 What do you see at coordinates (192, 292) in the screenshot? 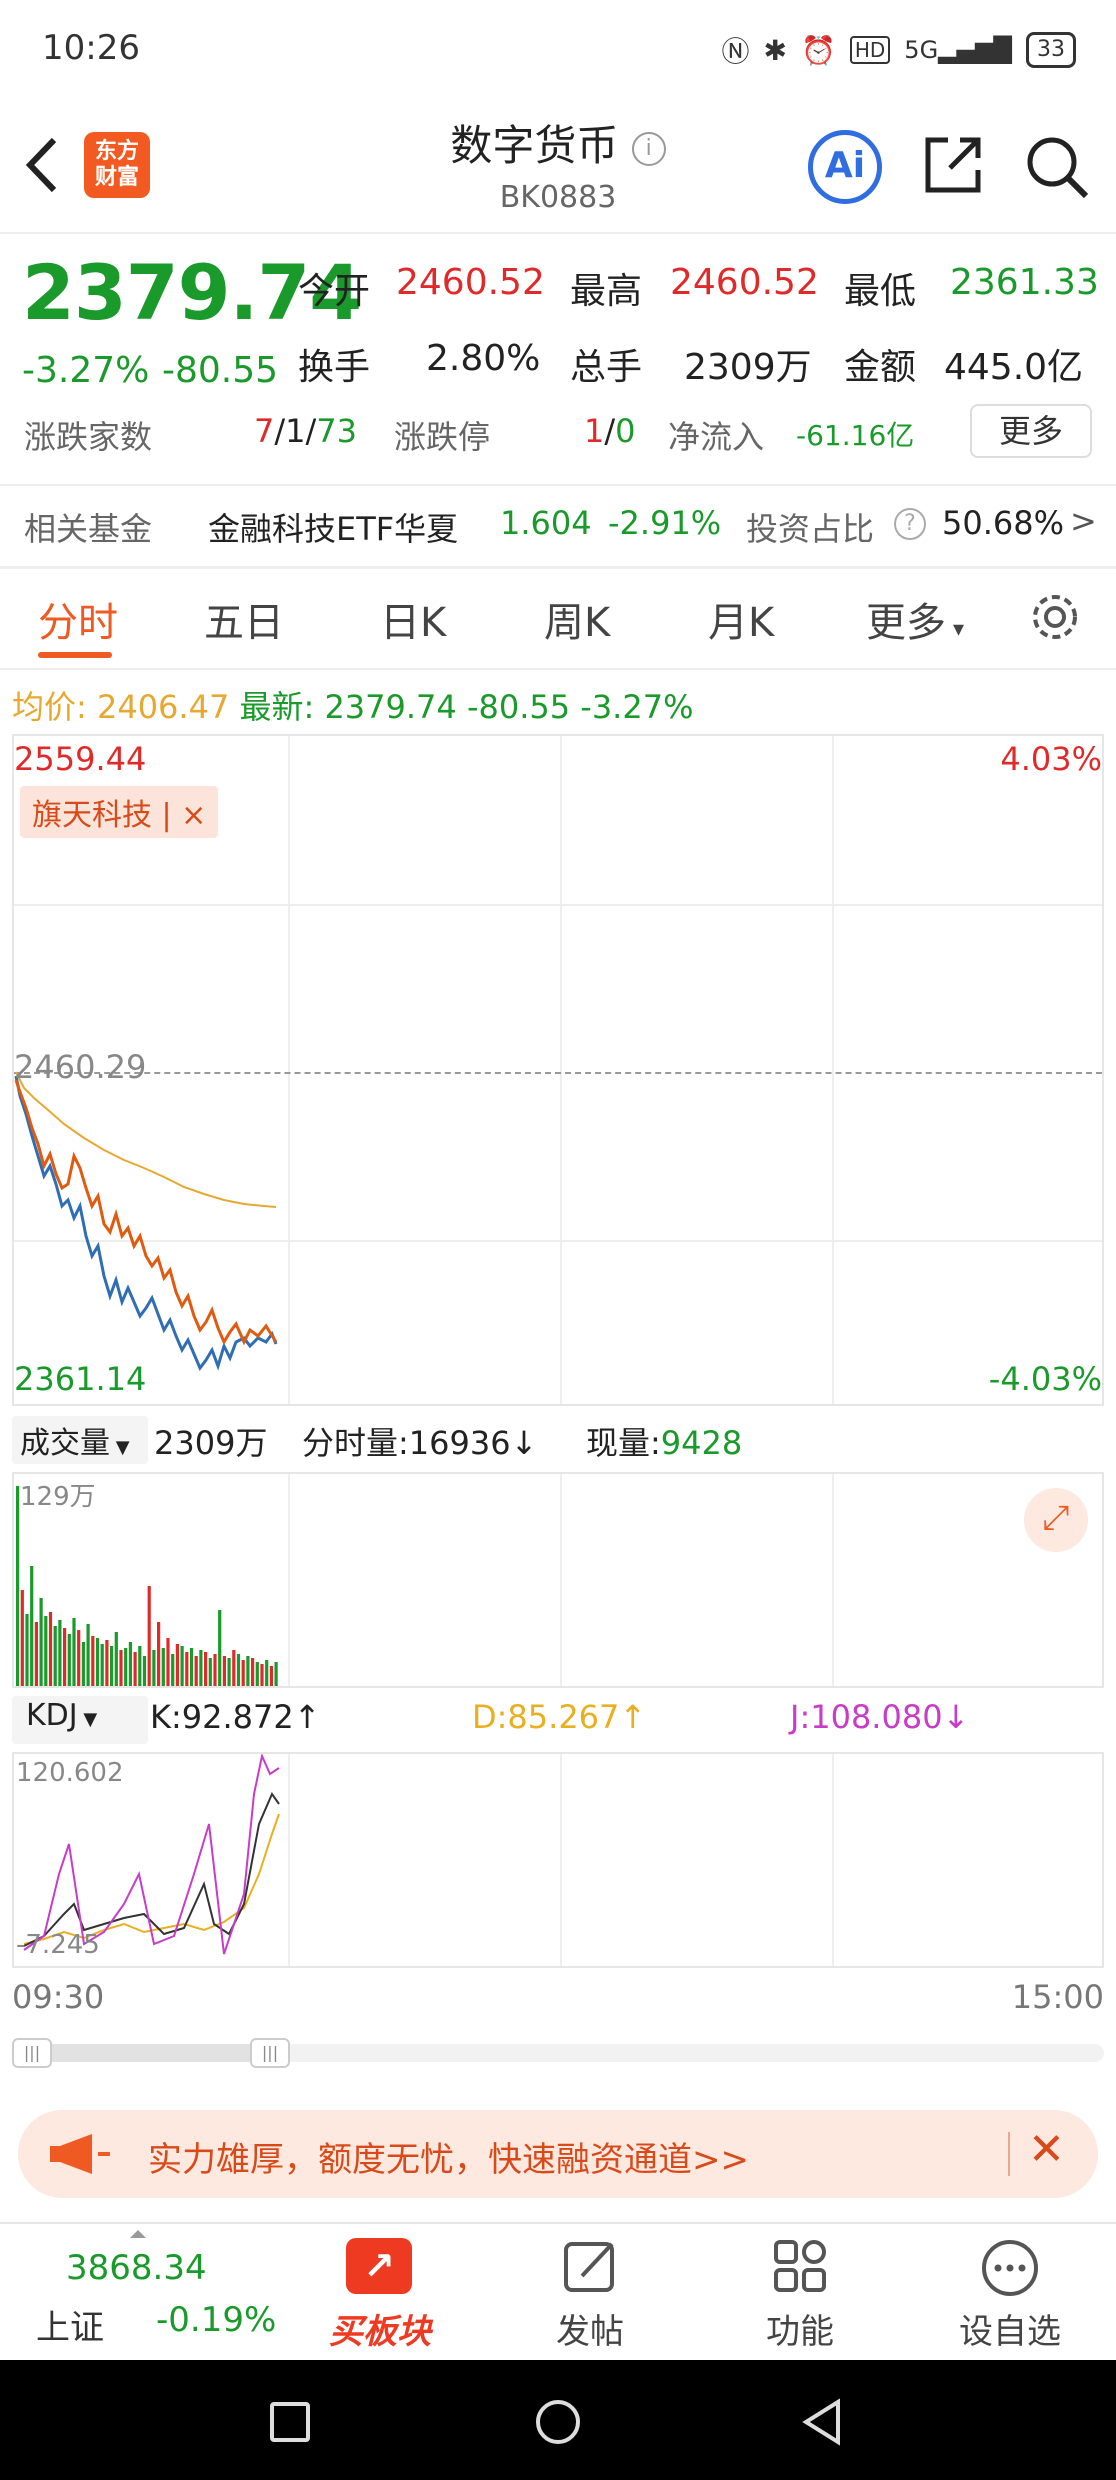
I see `current-price: 2379.74` at bounding box center [192, 292].